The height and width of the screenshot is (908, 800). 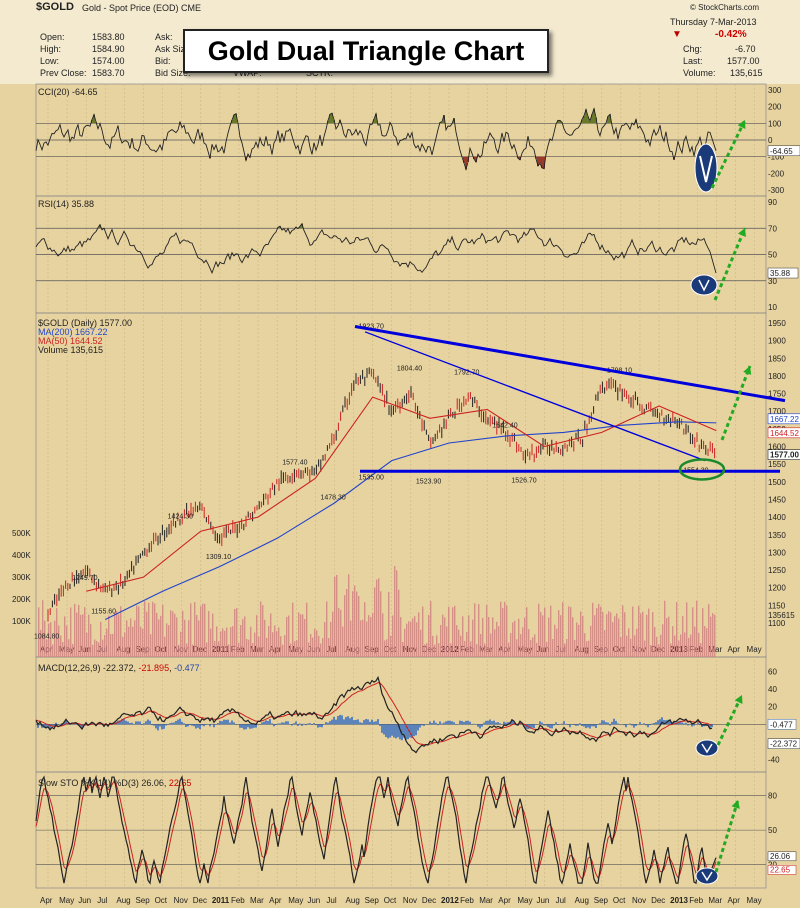 I want to click on rsi-tick: 30, so click(x=772, y=281).